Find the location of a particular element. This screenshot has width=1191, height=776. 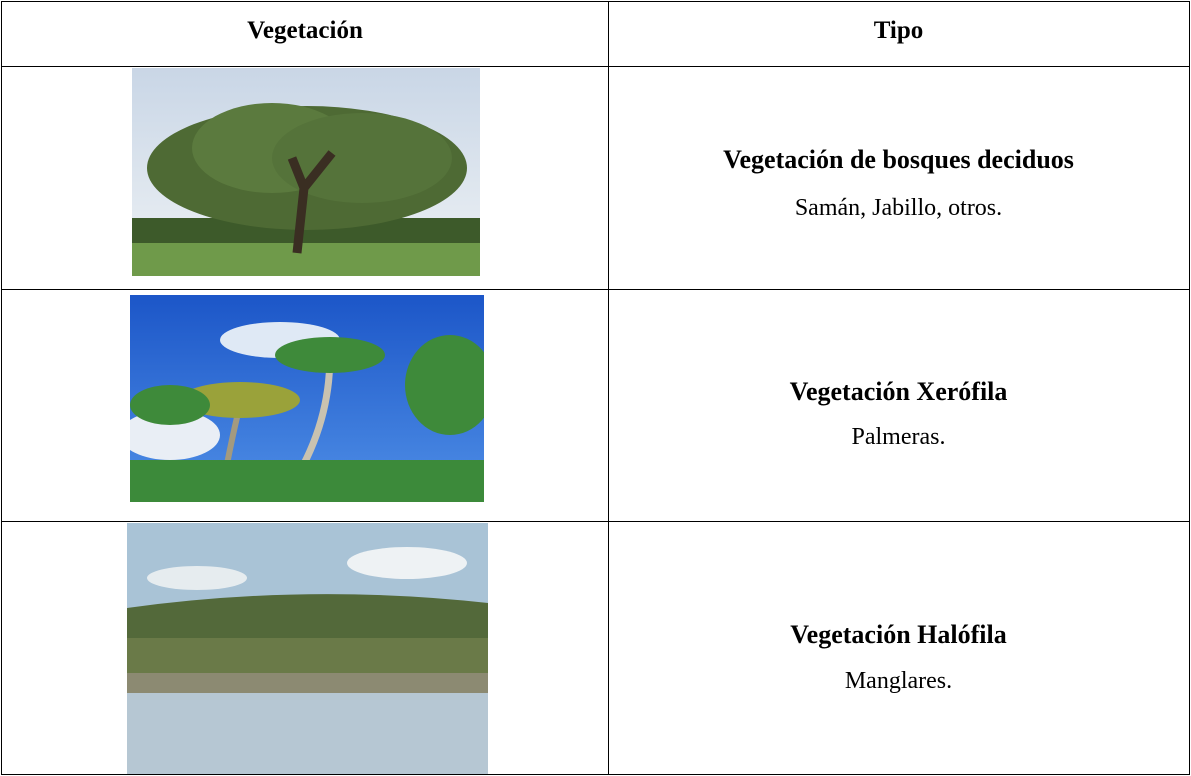

row-title: Vegetación Halófila is located at coordinates (898, 634).